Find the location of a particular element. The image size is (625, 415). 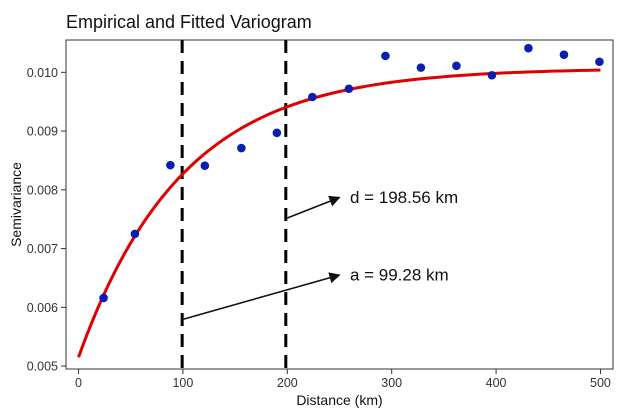

y-tick-label: 0.006 is located at coordinates (42, 308).